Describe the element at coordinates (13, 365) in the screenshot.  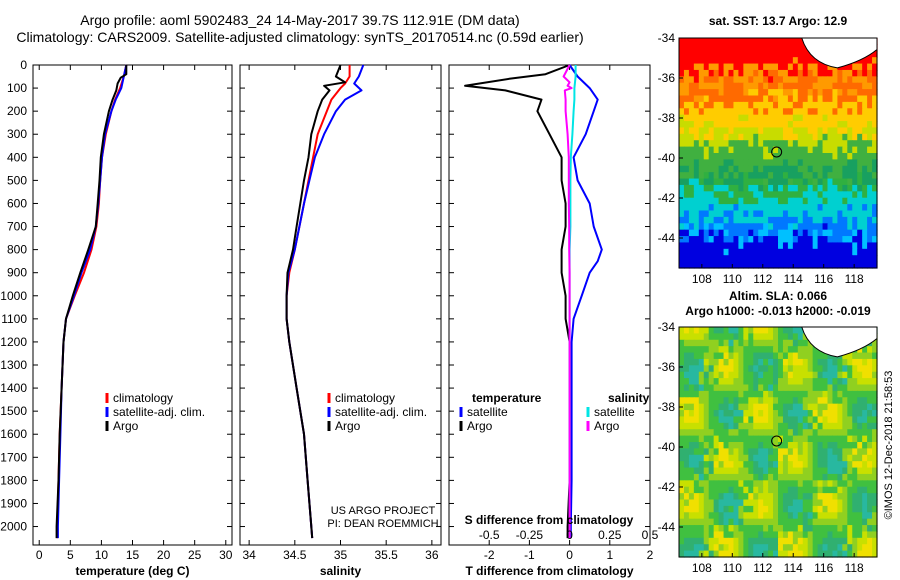
I see `temperature-ytick-label: 1300` at that location.